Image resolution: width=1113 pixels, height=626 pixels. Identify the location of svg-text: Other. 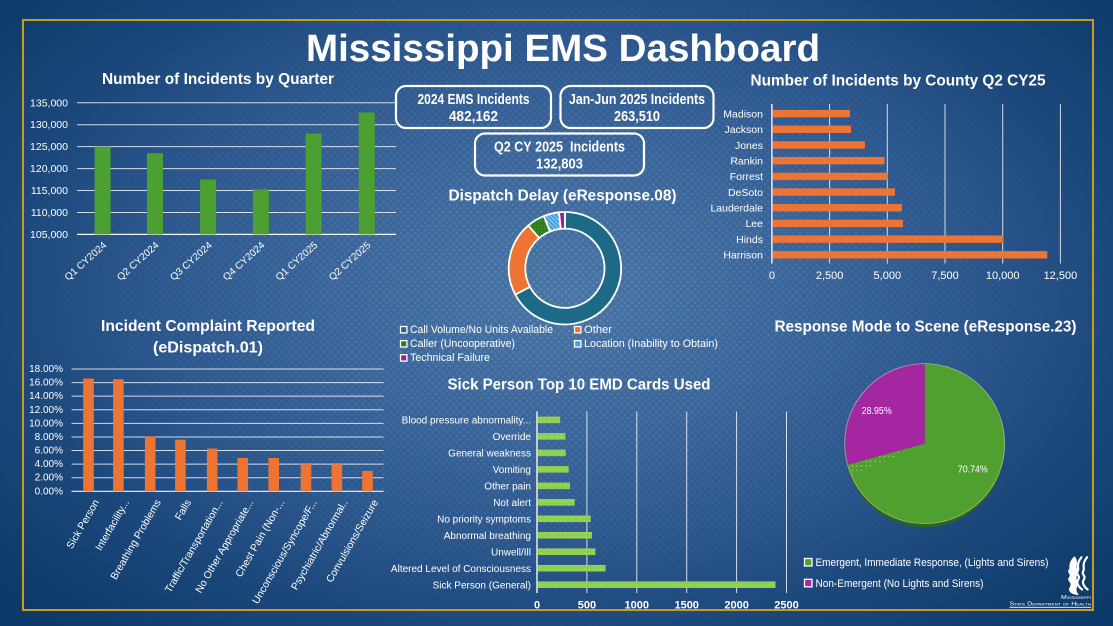
(598, 330).